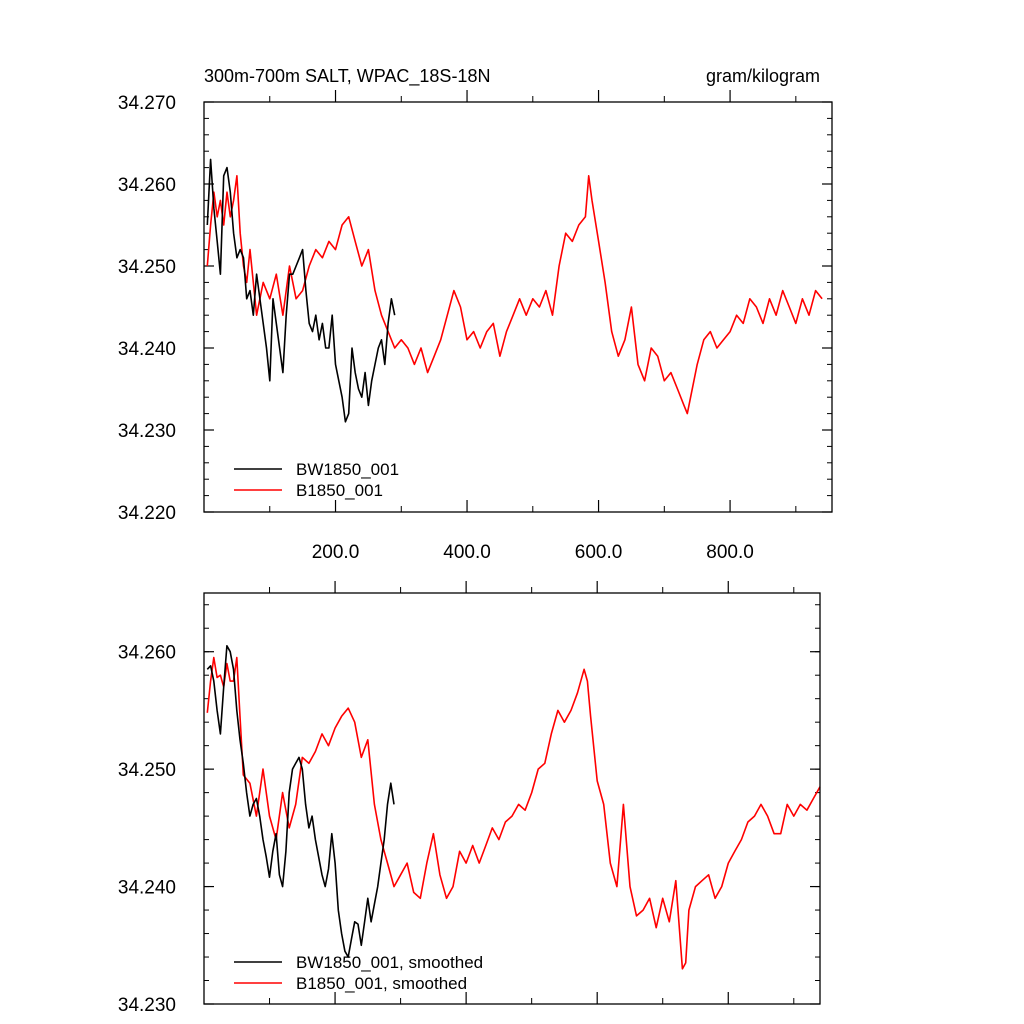 This screenshot has height=1024, width=1024. Describe the element at coordinates (300, 801) in the screenshot. I see `series-line-bw1850-001-smoothed` at that location.